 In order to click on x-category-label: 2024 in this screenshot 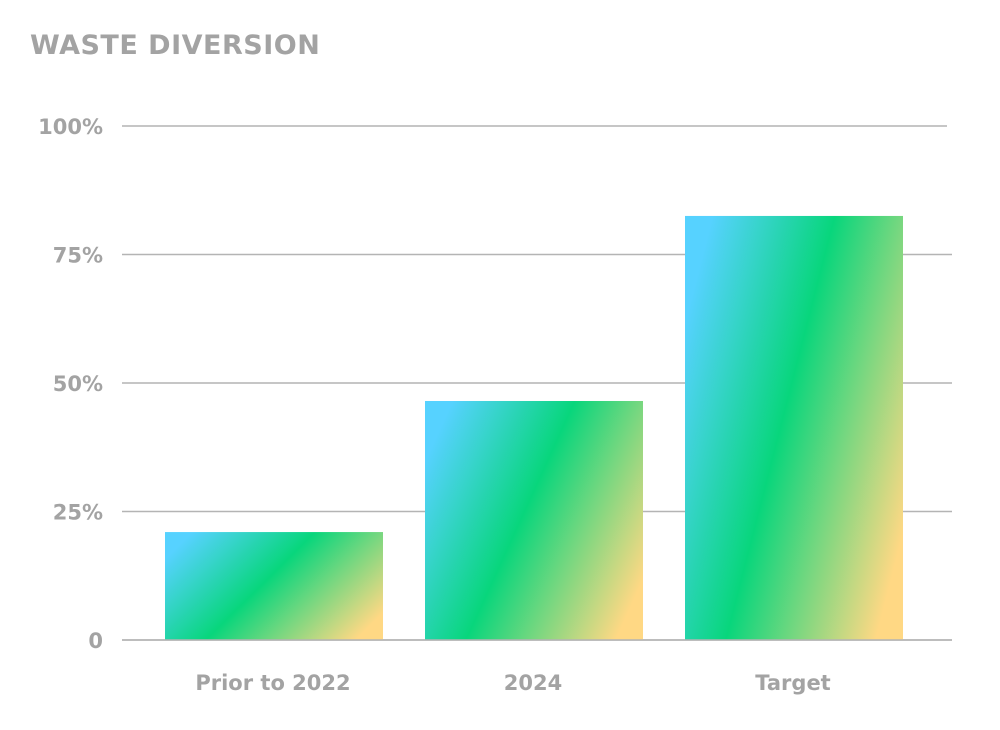, I will do `click(533, 683)`.